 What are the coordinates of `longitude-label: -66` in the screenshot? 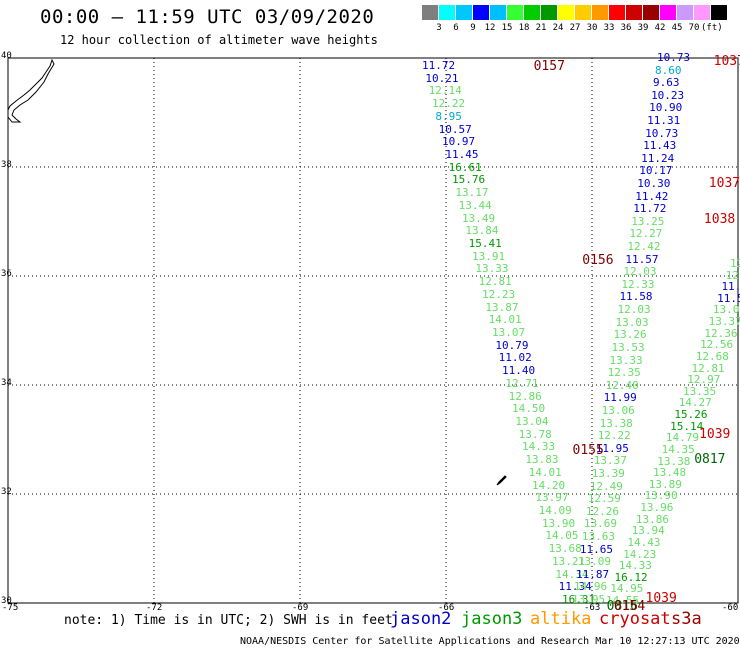 It's located at (446, 608).